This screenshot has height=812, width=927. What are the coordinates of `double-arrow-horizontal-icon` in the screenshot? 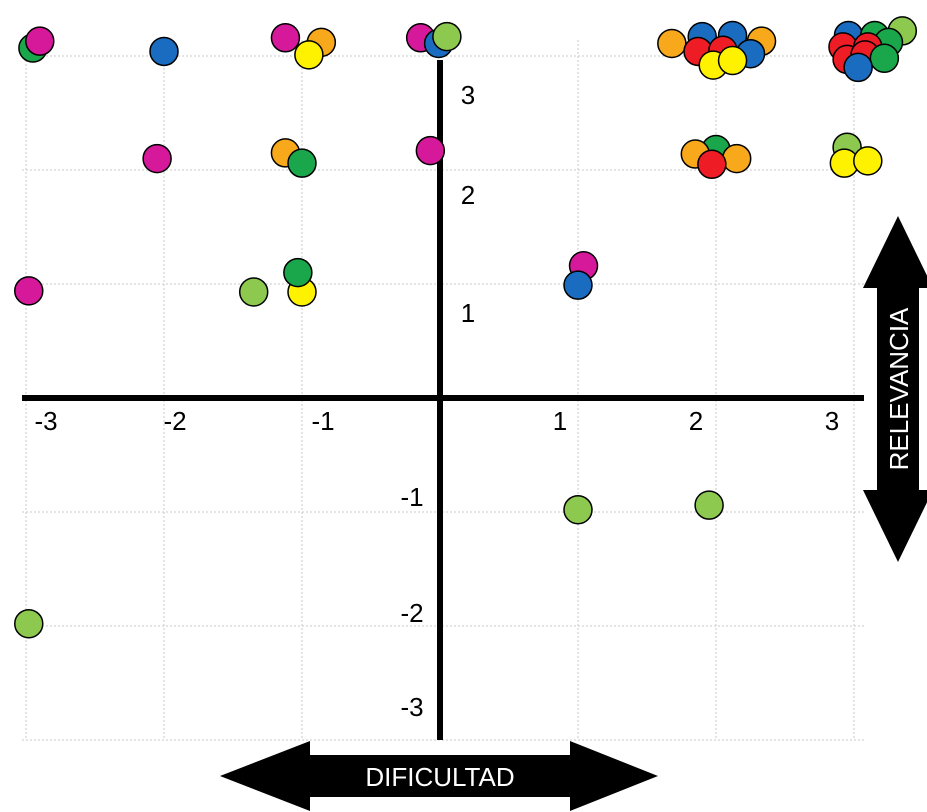 It's located at (439, 776).